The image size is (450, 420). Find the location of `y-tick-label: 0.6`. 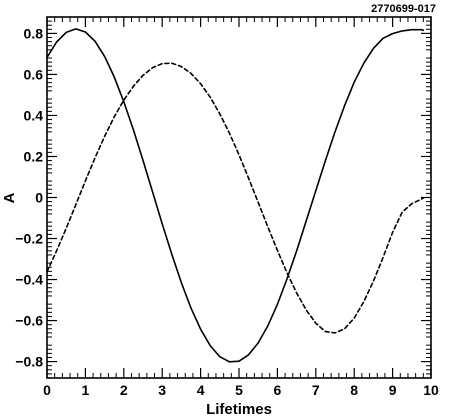

y-tick-label: 0.6 is located at coordinates (34, 74).